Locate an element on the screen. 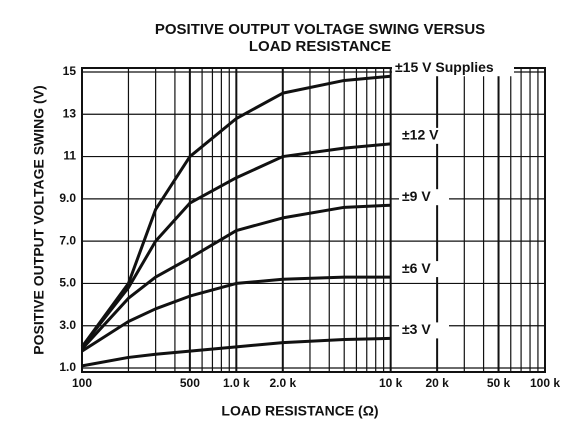  y-tick-label: 3.0 is located at coordinates (67, 325).